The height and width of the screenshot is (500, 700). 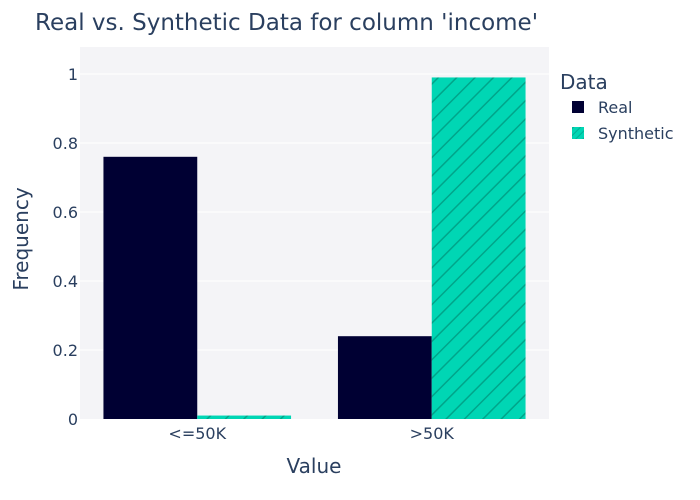 What do you see at coordinates (73, 419) in the screenshot?
I see `y-tick-label: 0` at bounding box center [73, 419].